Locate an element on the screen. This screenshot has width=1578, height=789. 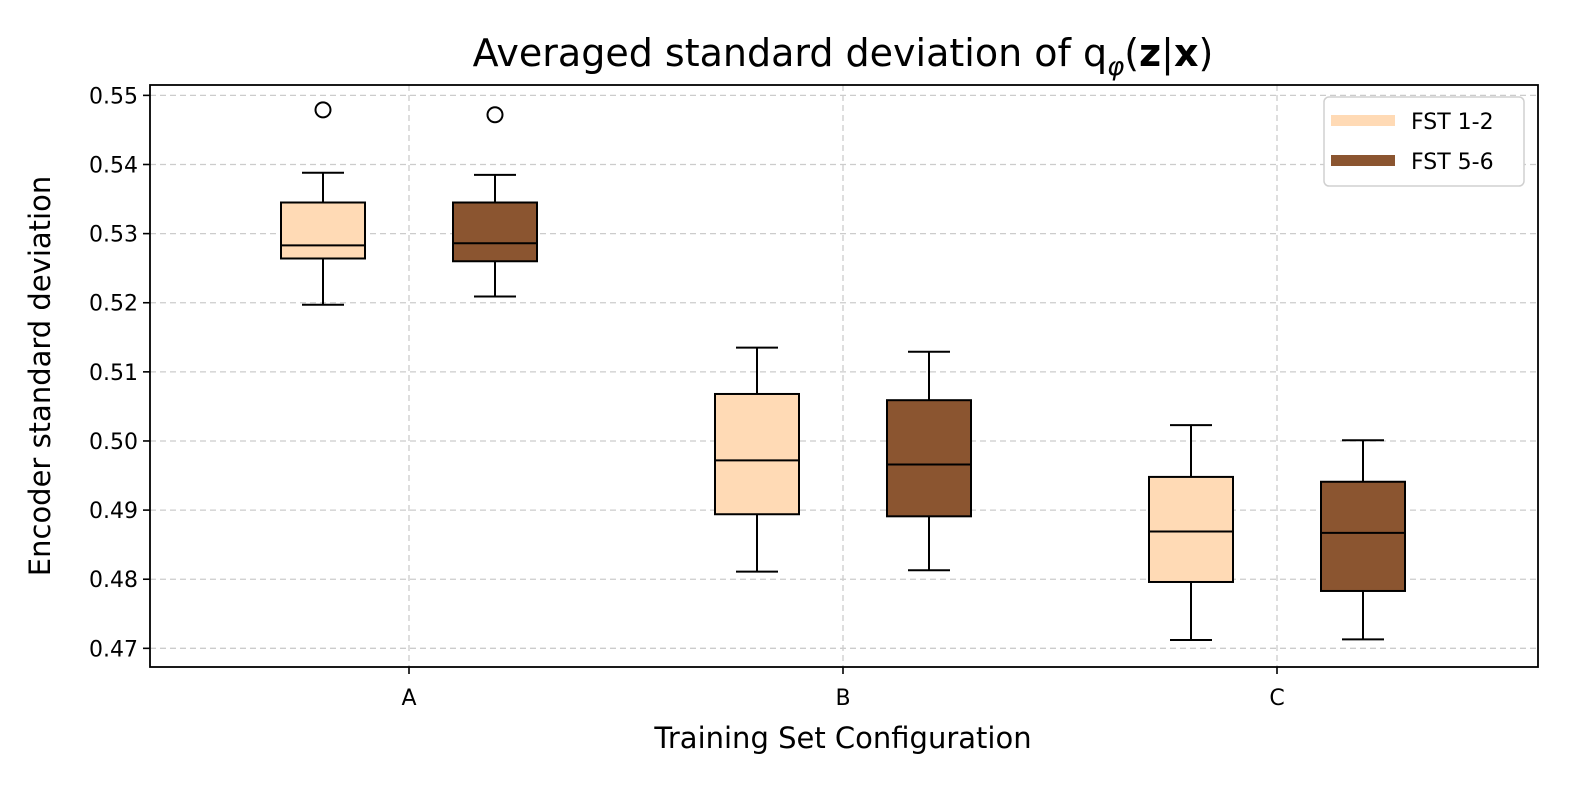
y-tick-label: 0.49 is located at coordinates (113, 511).